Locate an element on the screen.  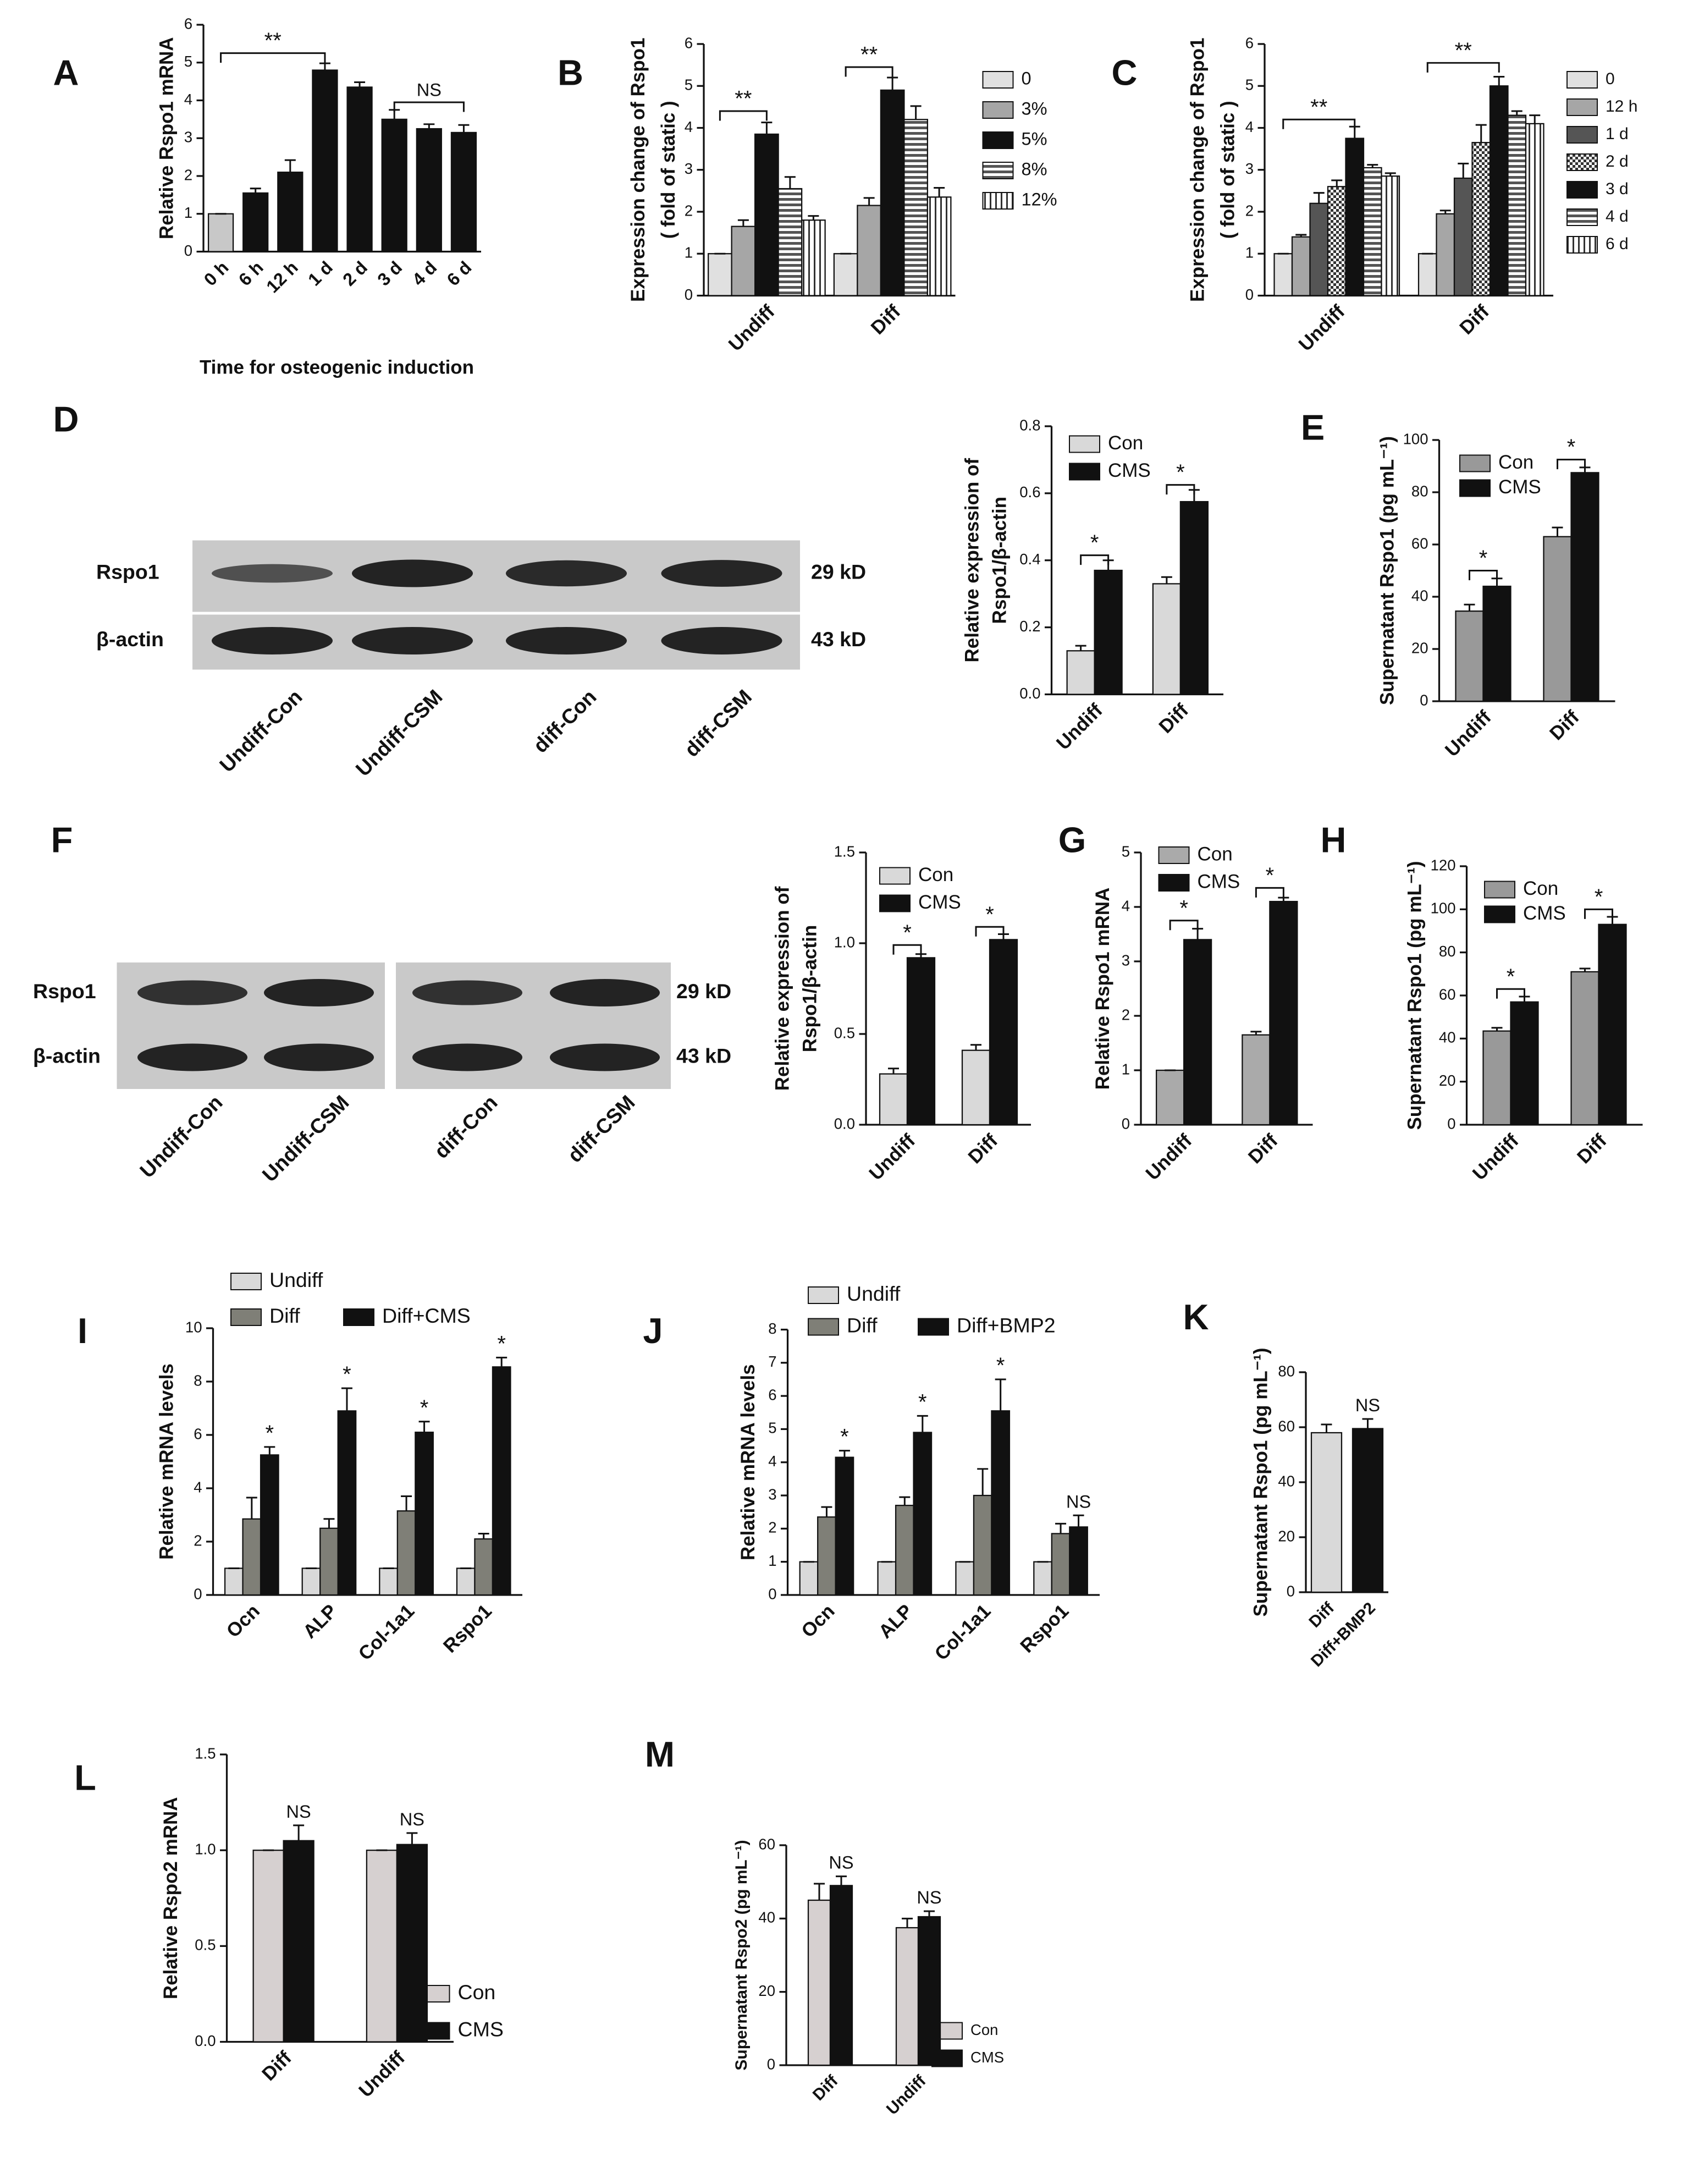
y-tick-label: 10 is located at coordinates (194, 1327).